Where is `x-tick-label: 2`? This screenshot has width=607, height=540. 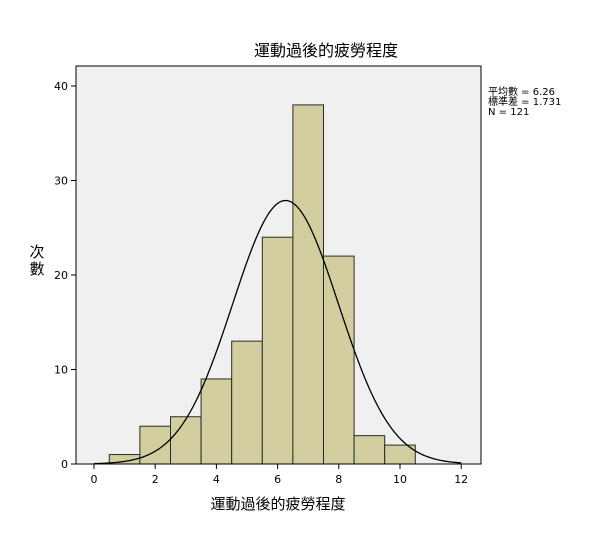
x-tick-label: 2 is located at coordinates (155, 479).